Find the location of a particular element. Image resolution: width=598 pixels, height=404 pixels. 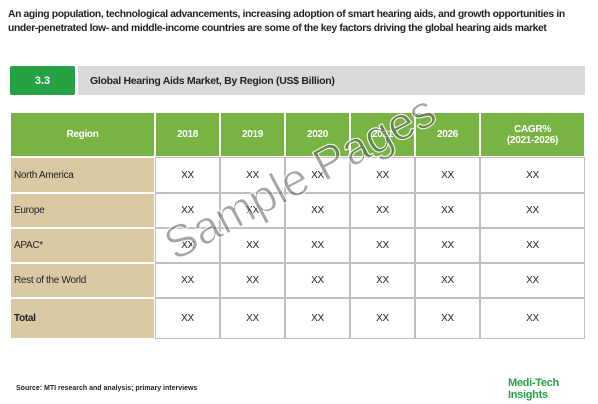

header-cell: CAGR% (2021-2026) is located at coordinates (532, 134).